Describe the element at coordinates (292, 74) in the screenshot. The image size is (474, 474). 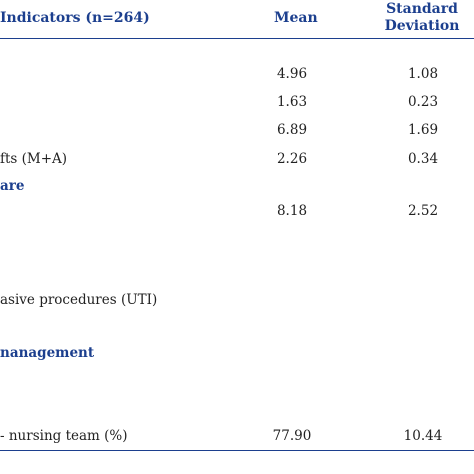
I see `row-mean: 4.96` at that location.